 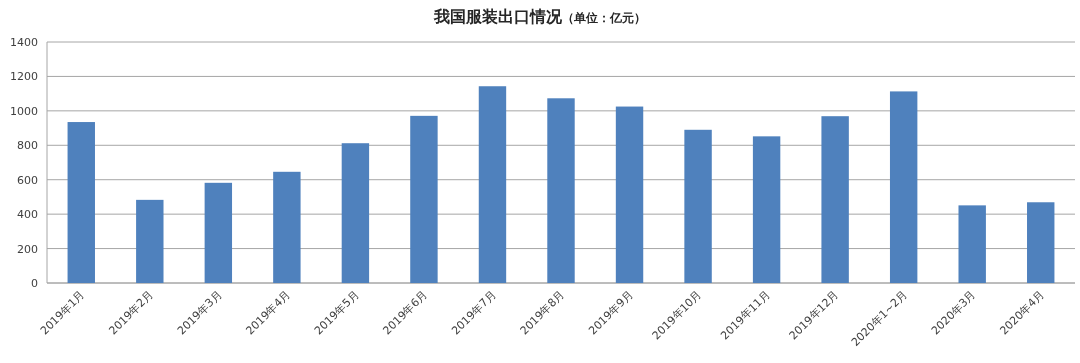 What do you see at coordinates (24, 77) in the screenshot?
I see `y-tick-label: 1200` at bounding box center [24, 77].